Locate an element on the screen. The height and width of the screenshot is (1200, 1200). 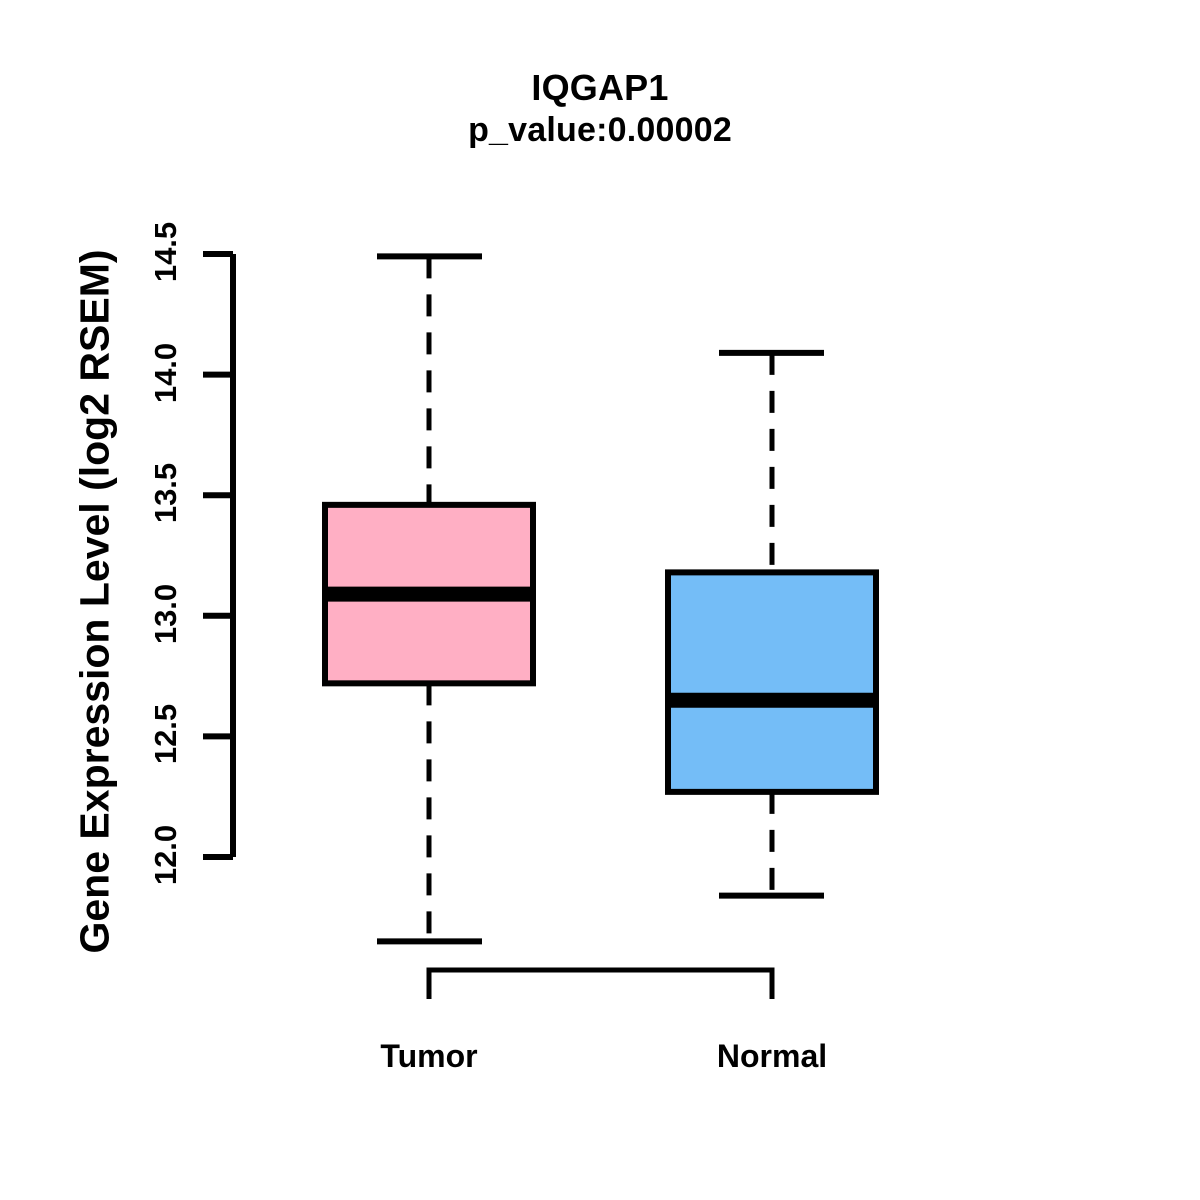
box-normal is located at coordinates (772, 624).